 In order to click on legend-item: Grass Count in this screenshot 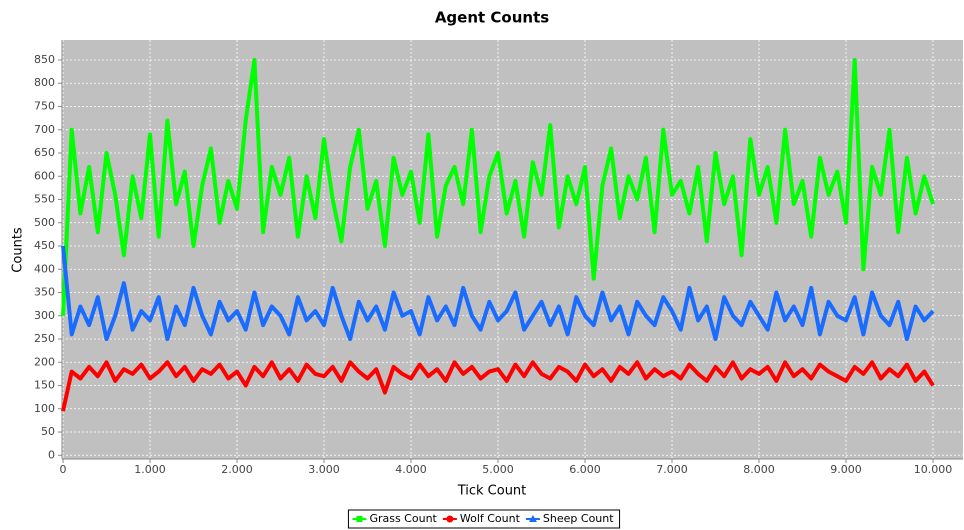, I will do `click(395, 518)`.